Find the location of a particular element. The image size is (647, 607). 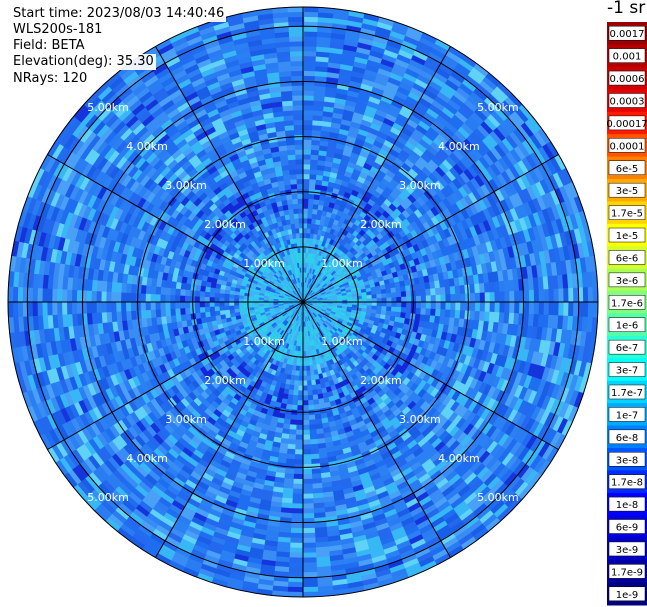

colorbar-label-11: 3e-6 is located at coordinates (627, 281).